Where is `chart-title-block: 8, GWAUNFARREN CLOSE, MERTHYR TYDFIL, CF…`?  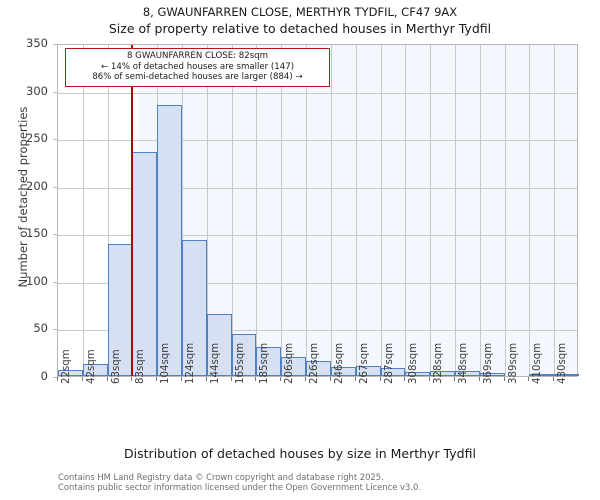
chart-title-block: 8, GWAUNFARREN CLOSE, MERTHYR TYDFIL, CF… is located at coordinates (300, 20).